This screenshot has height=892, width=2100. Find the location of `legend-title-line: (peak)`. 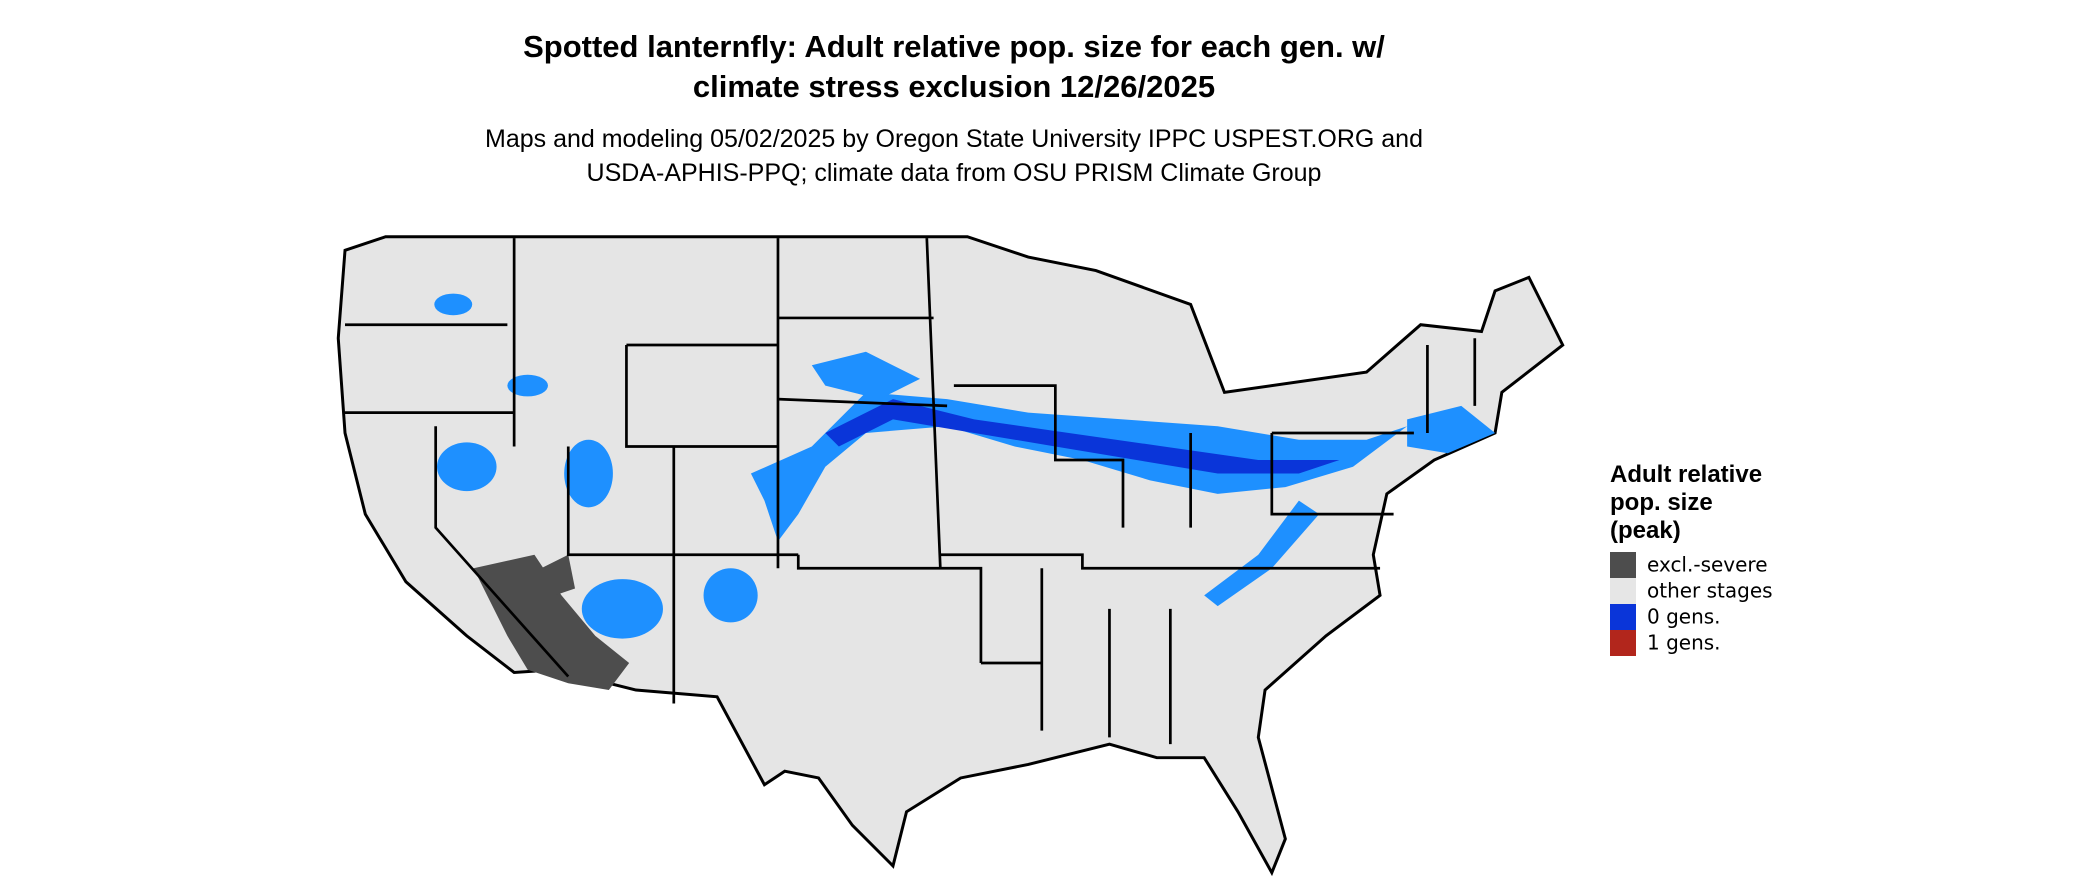

legend-title-line: (peak) is located at coordinates (1645, 530).